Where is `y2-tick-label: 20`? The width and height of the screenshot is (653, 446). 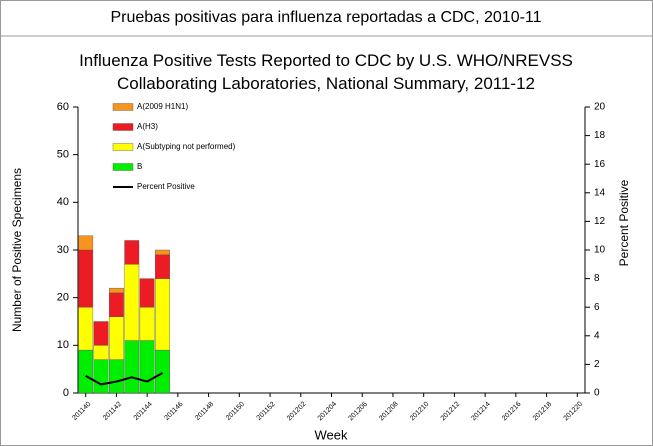
y2-tick-label: 20 is located at coordinates (600, 107).